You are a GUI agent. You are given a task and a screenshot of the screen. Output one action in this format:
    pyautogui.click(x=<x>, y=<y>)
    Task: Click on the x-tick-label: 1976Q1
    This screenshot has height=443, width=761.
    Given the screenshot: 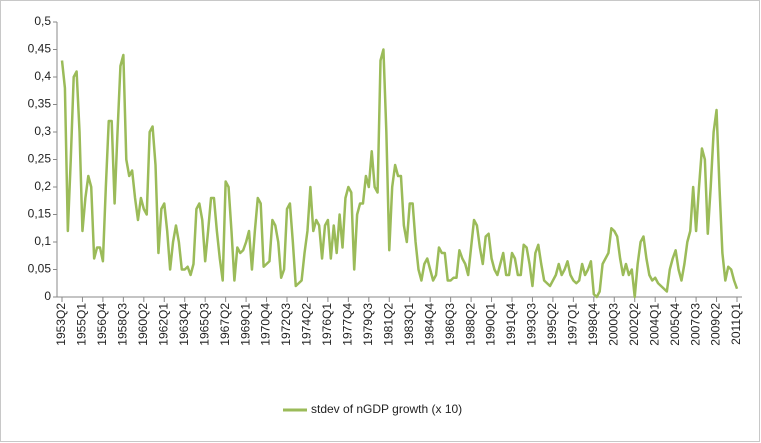 What is the action you would take?
    pyautogui.click(x=327, y=324)
    